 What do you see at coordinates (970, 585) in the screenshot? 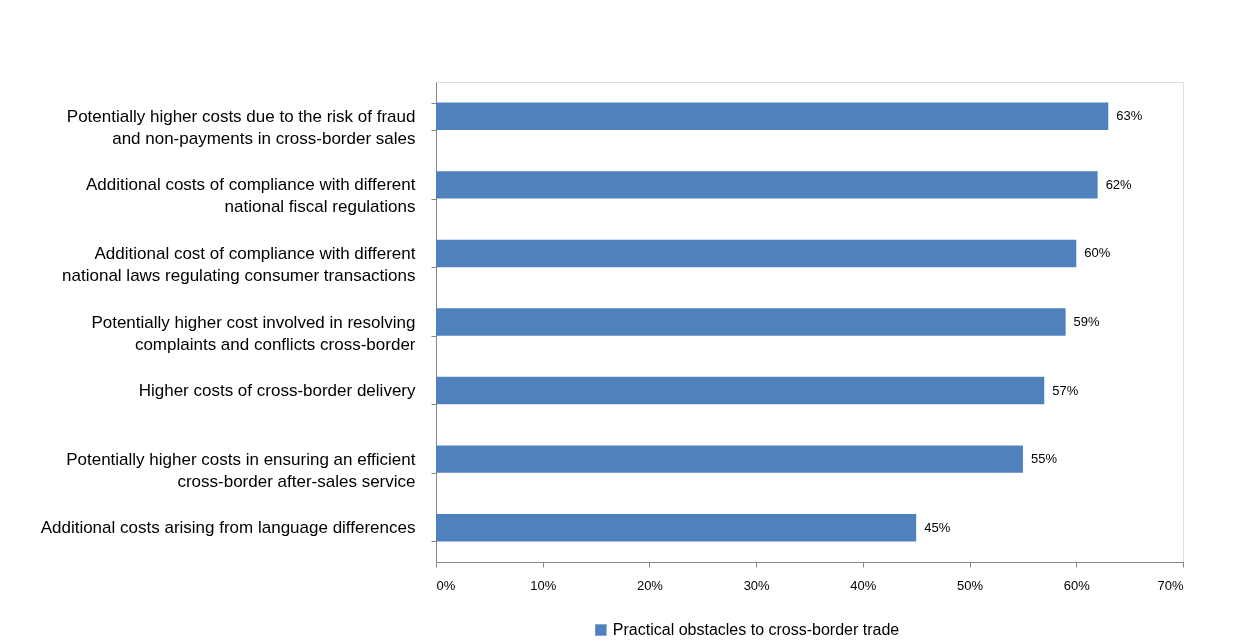
I see `x-tick-label: 50%` at bounding box center [970, 585].